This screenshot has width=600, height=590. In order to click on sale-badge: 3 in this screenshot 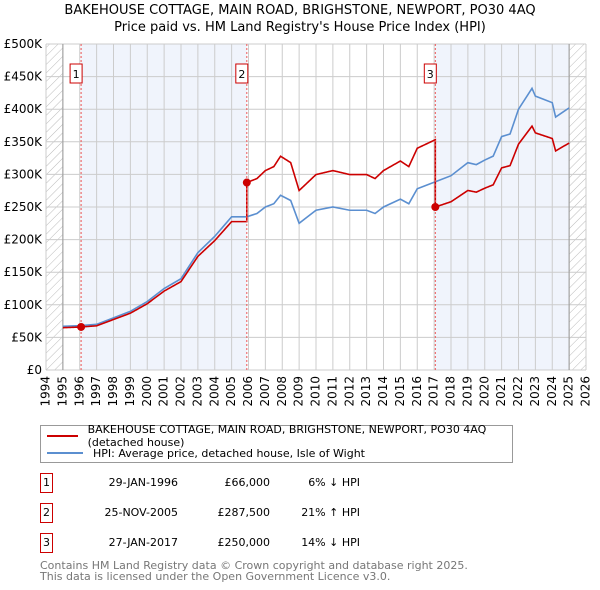, I will do `click(46, 543)`.